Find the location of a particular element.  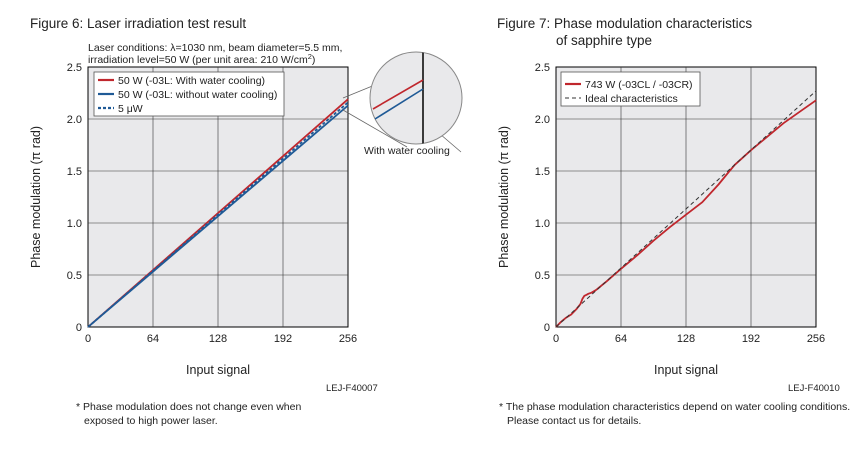

figure6-inset-circle is located at coordinates (416, 98).